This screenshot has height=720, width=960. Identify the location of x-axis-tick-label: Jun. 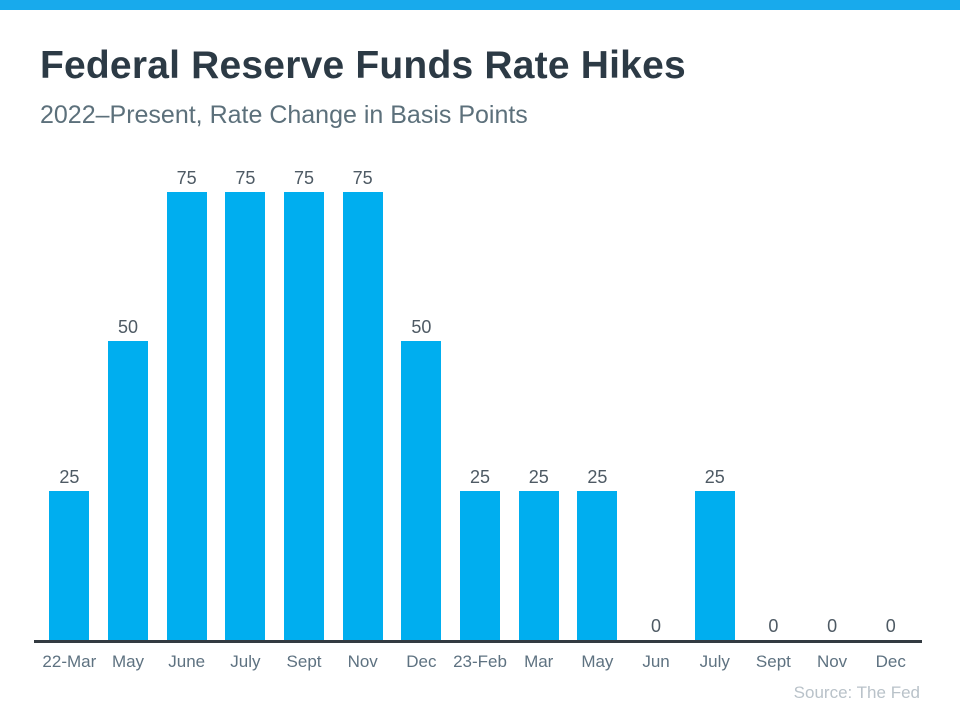
(656, 661).